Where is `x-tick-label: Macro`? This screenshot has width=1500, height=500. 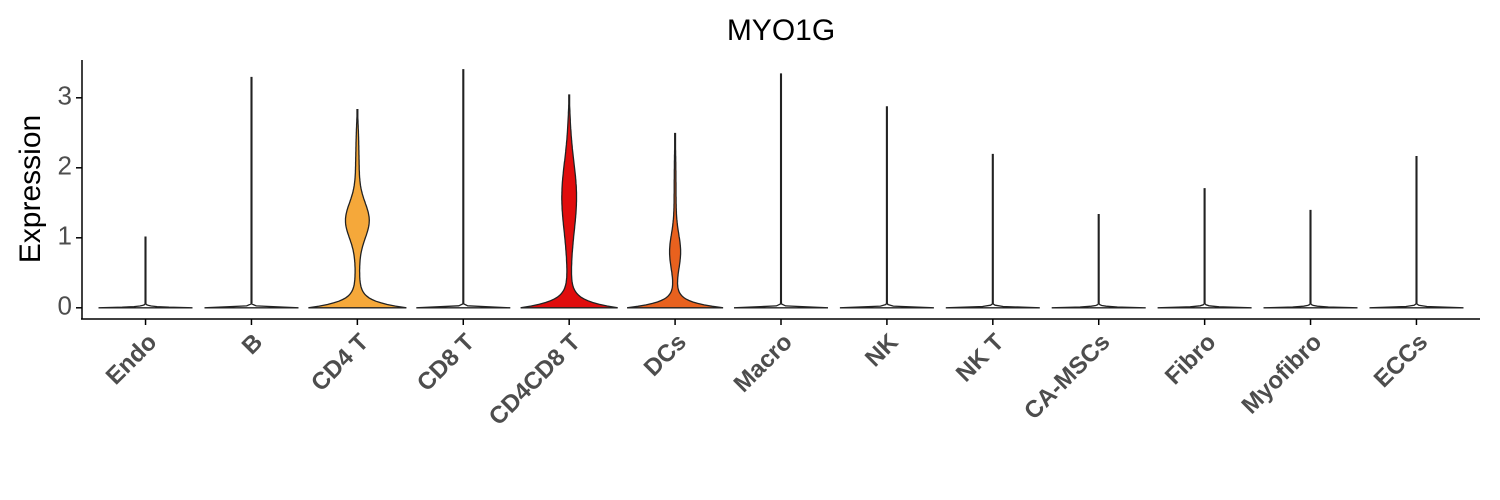 x-tick-label: Macro is located at coordinates (763, 363).